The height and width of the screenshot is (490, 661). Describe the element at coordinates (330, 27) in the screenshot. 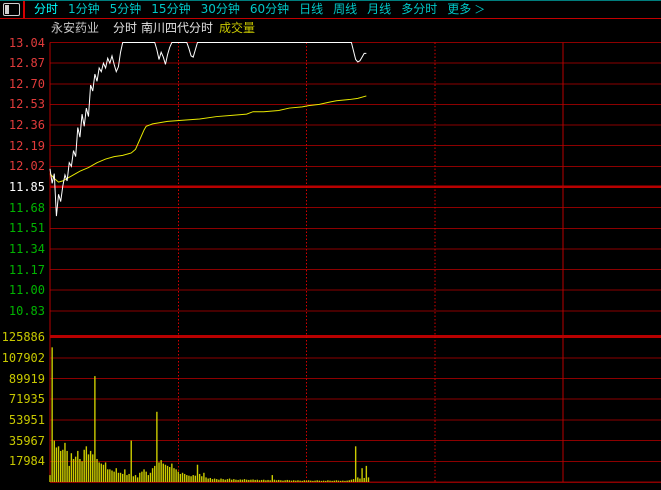

I see `chart-header: 永安药业 分时 南川四代分时 成交量` at that location.